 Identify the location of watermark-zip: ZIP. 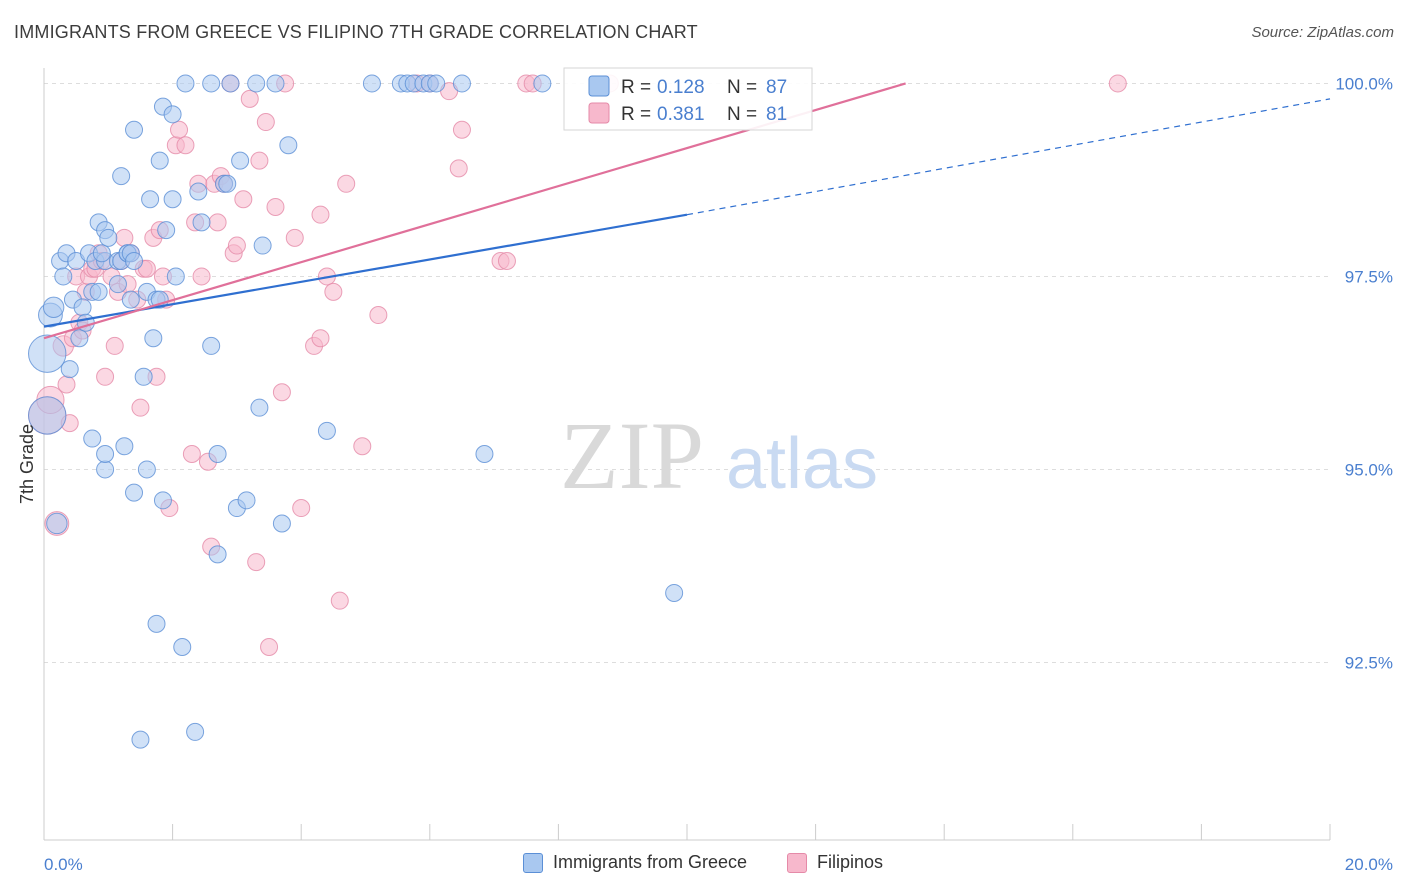
(632, 455).